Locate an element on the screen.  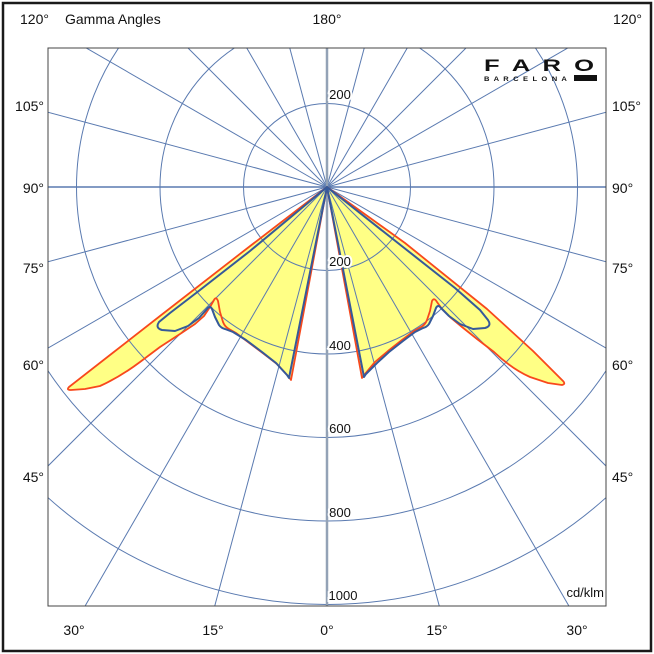
curve-blue-right is located at coordinates (408, 282).